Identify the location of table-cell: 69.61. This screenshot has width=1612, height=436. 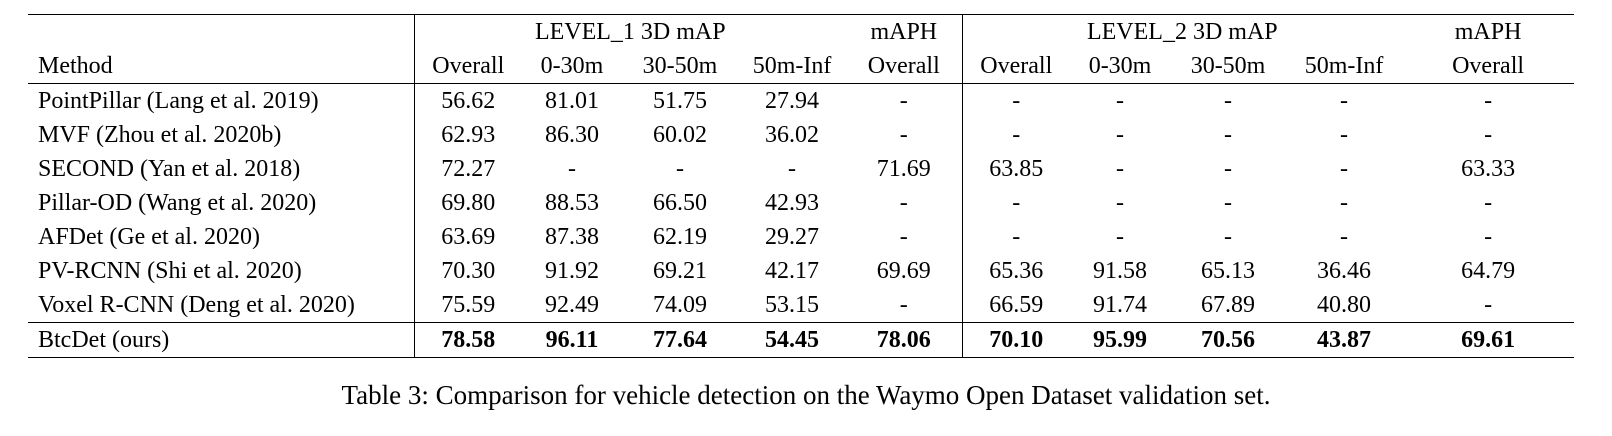
(1488, 340).